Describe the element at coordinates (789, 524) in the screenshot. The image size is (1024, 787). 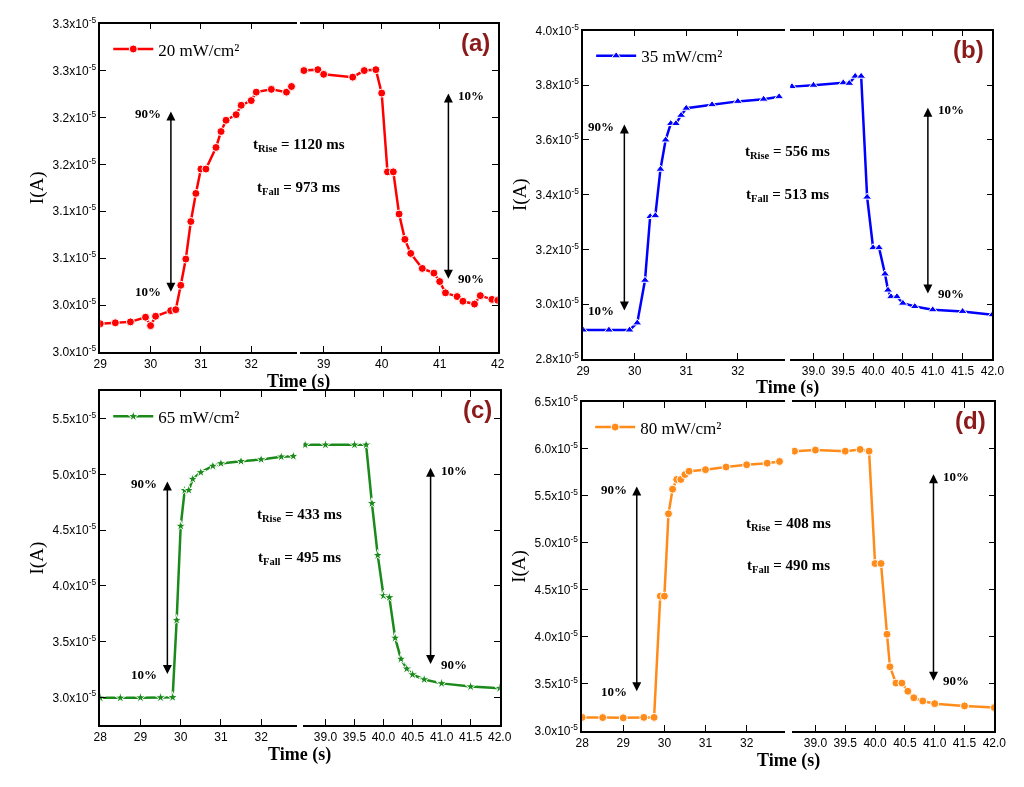
I see `annotation: t$_{Rise}$ = 408 ms` at that location.